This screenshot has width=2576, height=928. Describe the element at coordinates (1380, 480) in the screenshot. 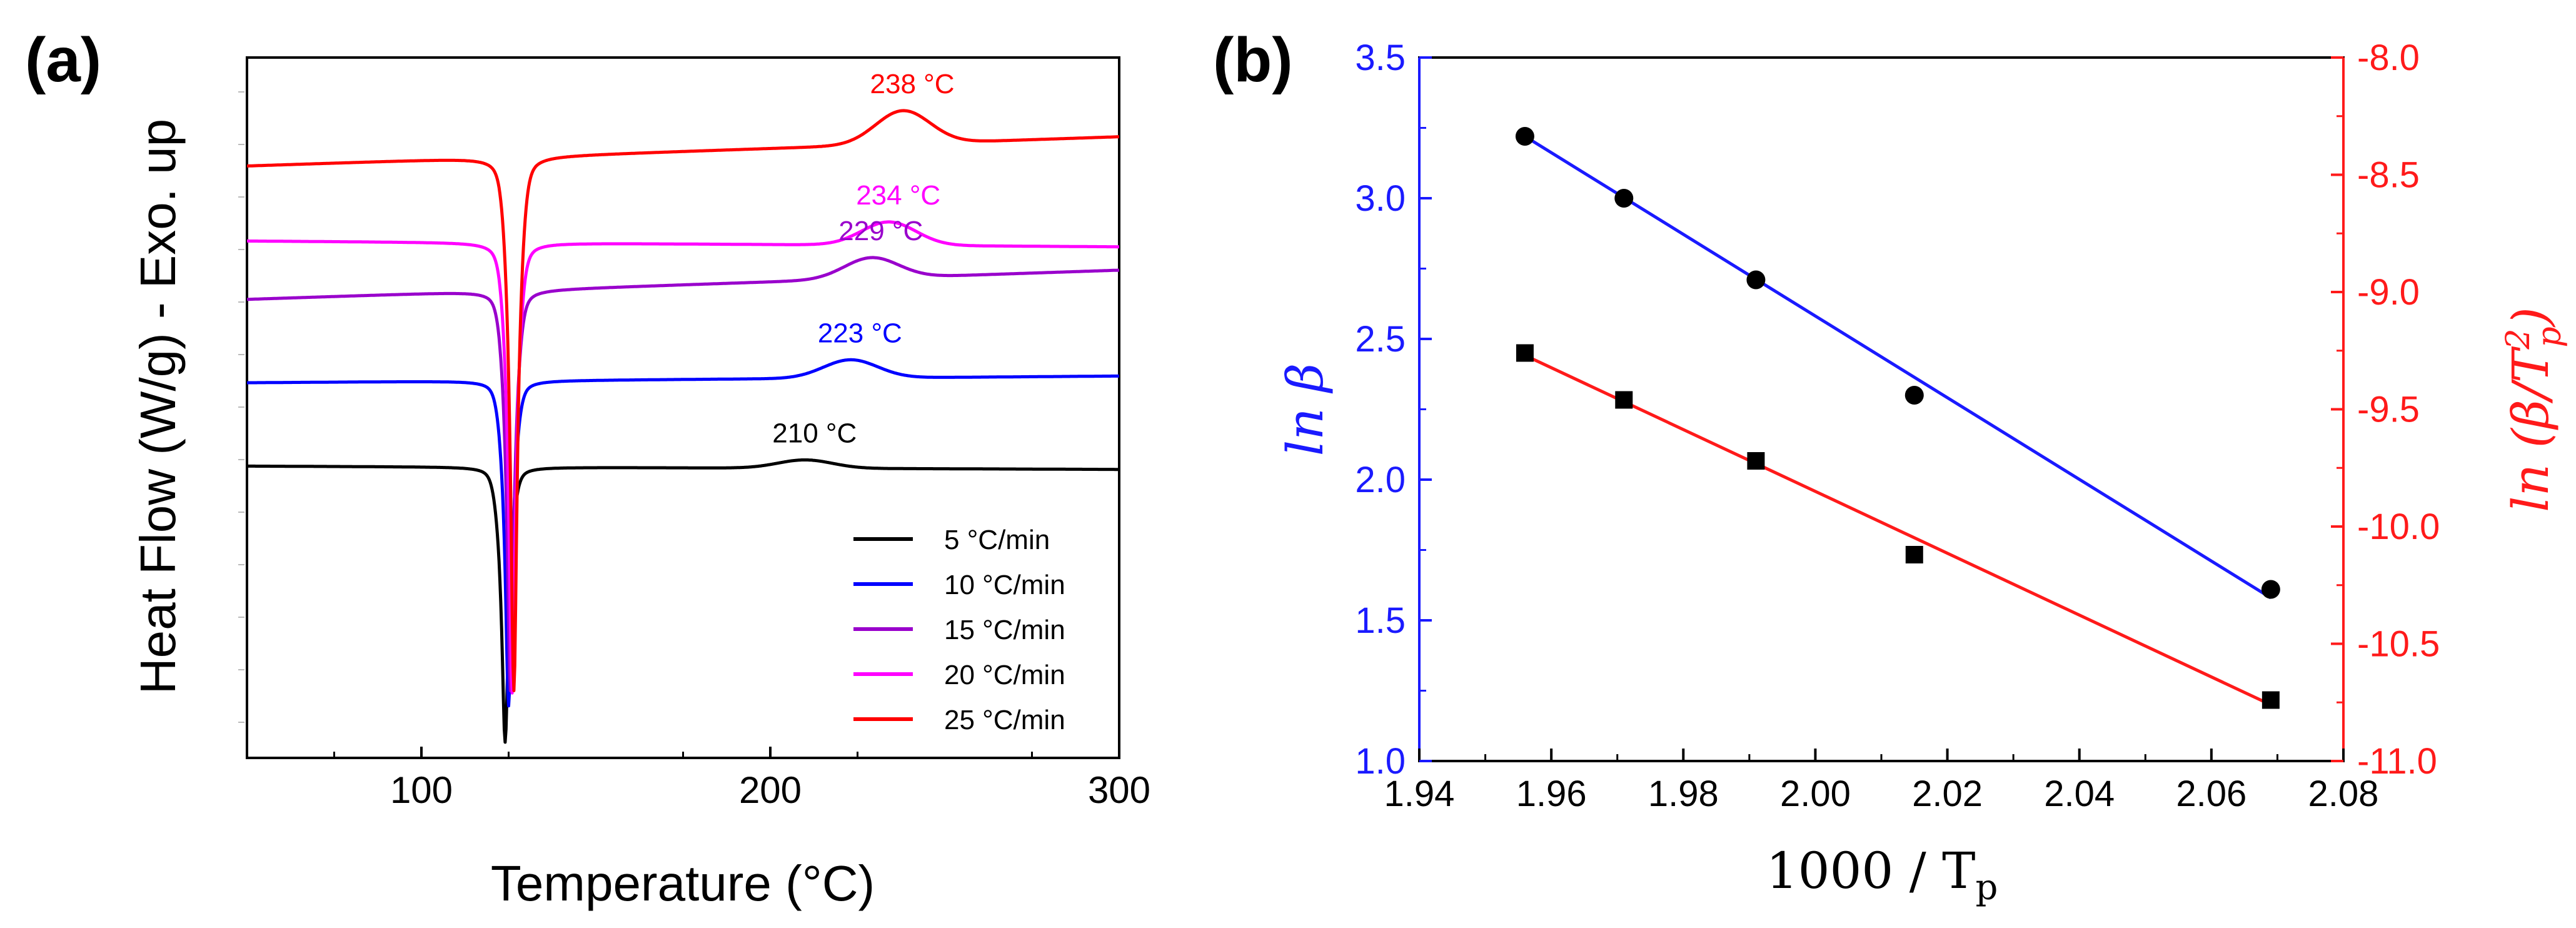

I see `panel-b-left-y-tick-label: 2.0` at that location.